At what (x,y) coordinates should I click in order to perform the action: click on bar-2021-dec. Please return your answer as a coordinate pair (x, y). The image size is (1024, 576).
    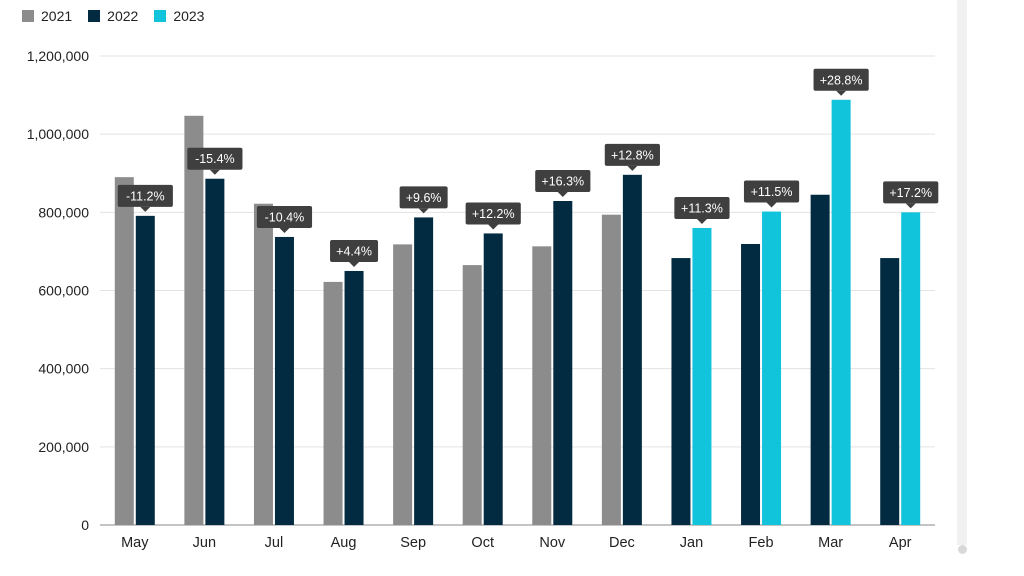
    Looking at the image, I should click on (611, 369).